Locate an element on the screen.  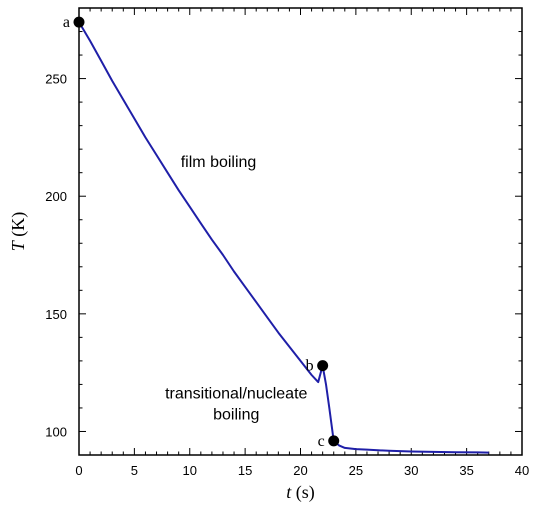
x-tick-label: 35 is located at coordinates (466, 470).